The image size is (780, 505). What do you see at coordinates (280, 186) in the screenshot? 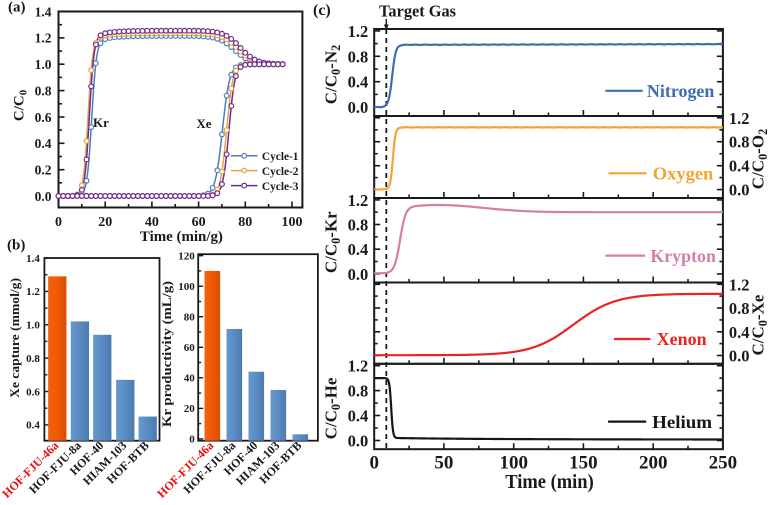
I see `svg-text: Cycle-3` at bounding box center [280, 186].